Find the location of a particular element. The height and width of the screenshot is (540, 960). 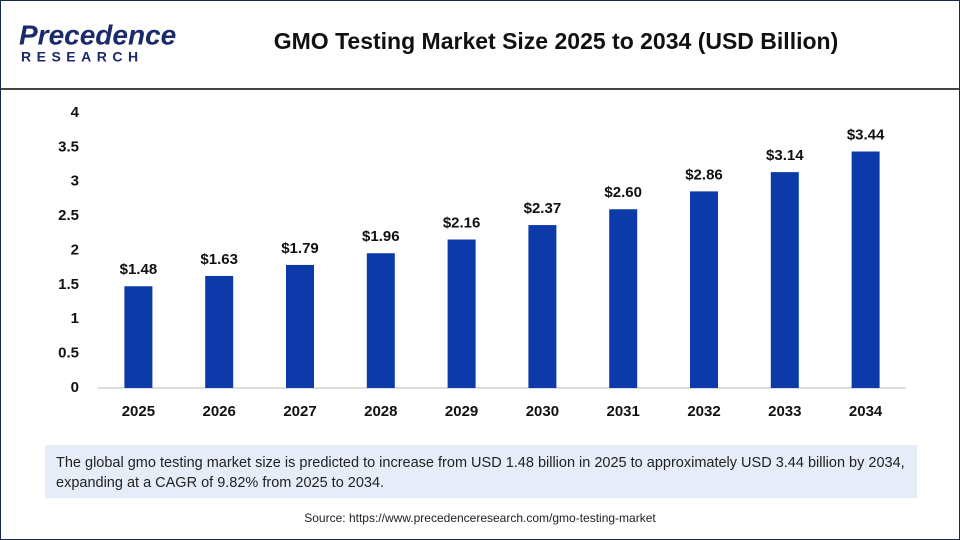

x-tick-label: 2034 is located at coordinates (866, 411).